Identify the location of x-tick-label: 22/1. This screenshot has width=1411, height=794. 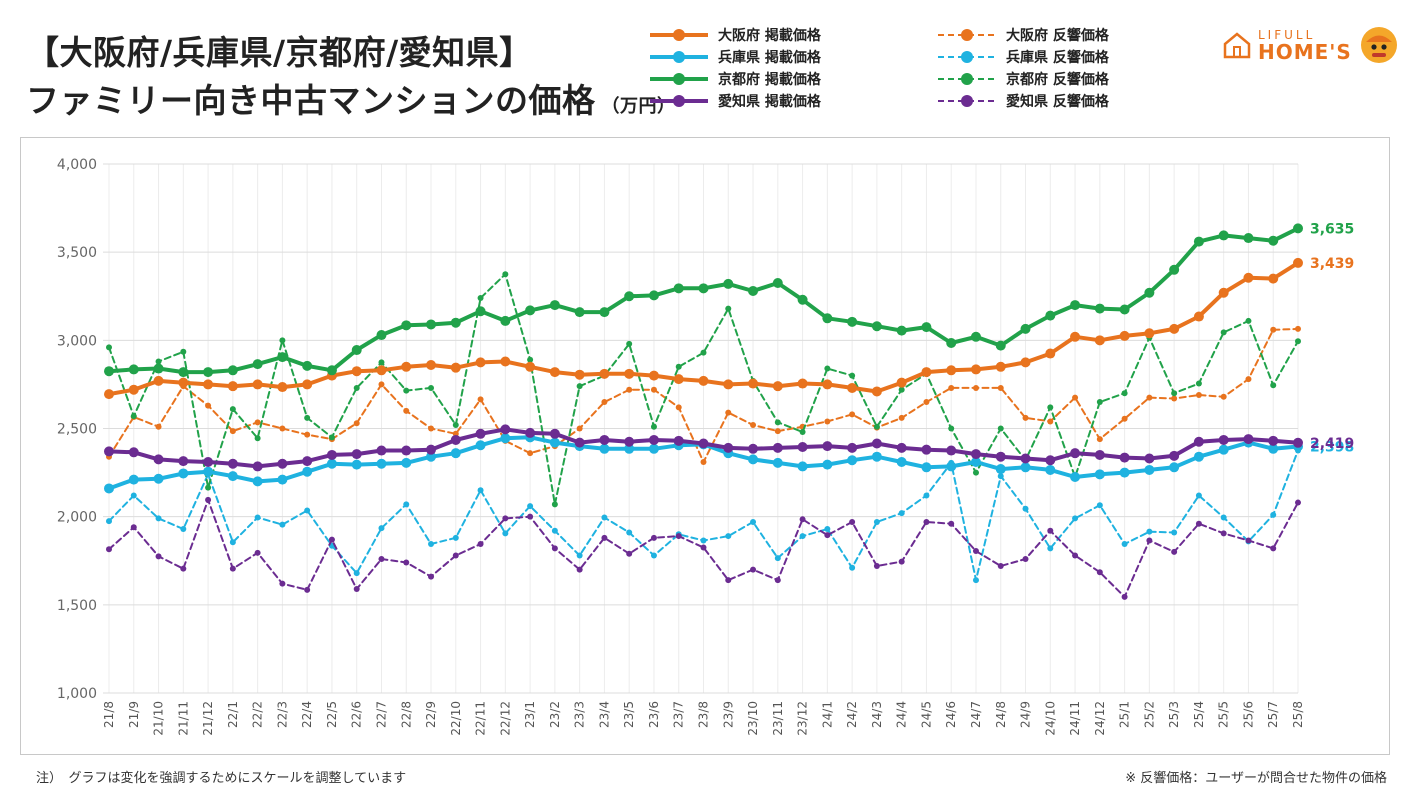
(233, 714).